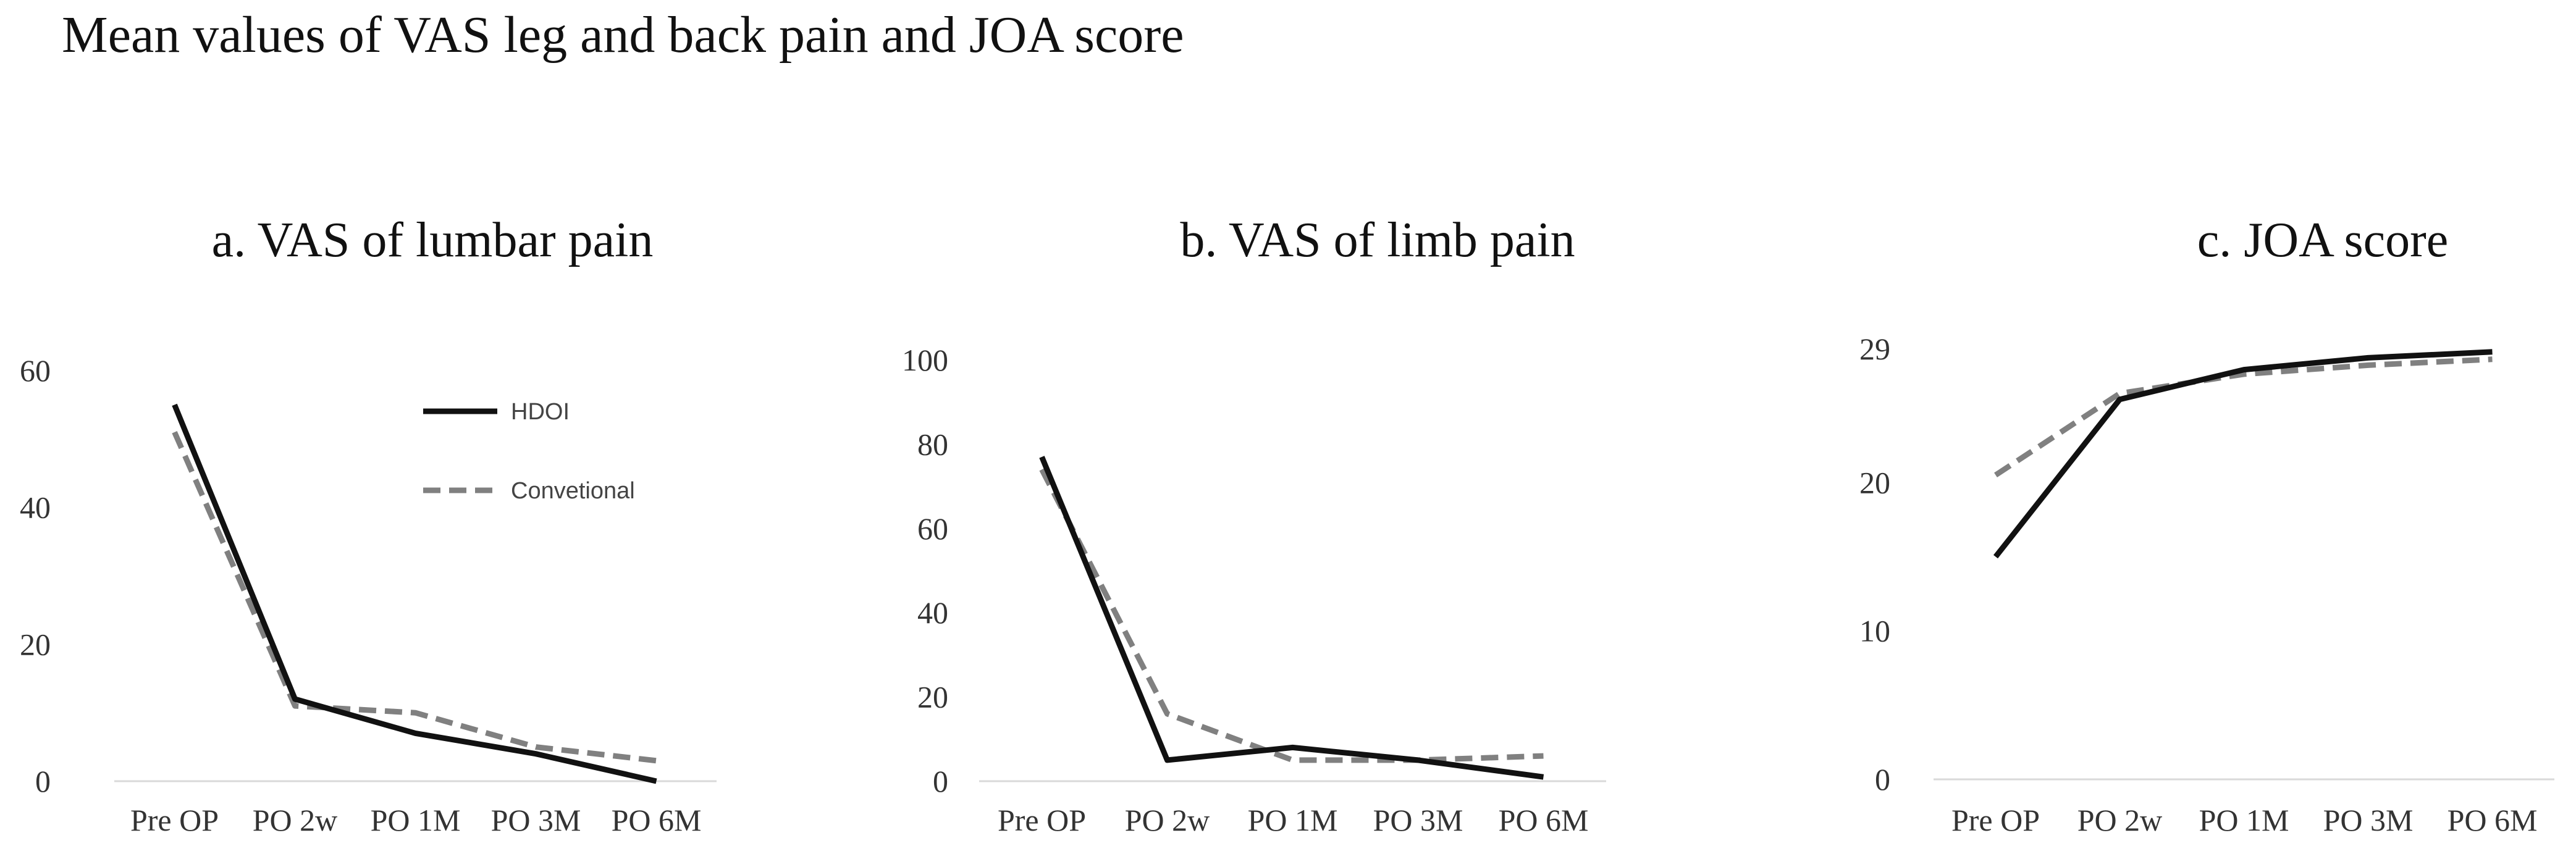 The image size is (2576, 859). What do you see at coordinates (573, 491) in the screenshot?
I see `legend-label: Convetional` at bounding box center [573, 491].